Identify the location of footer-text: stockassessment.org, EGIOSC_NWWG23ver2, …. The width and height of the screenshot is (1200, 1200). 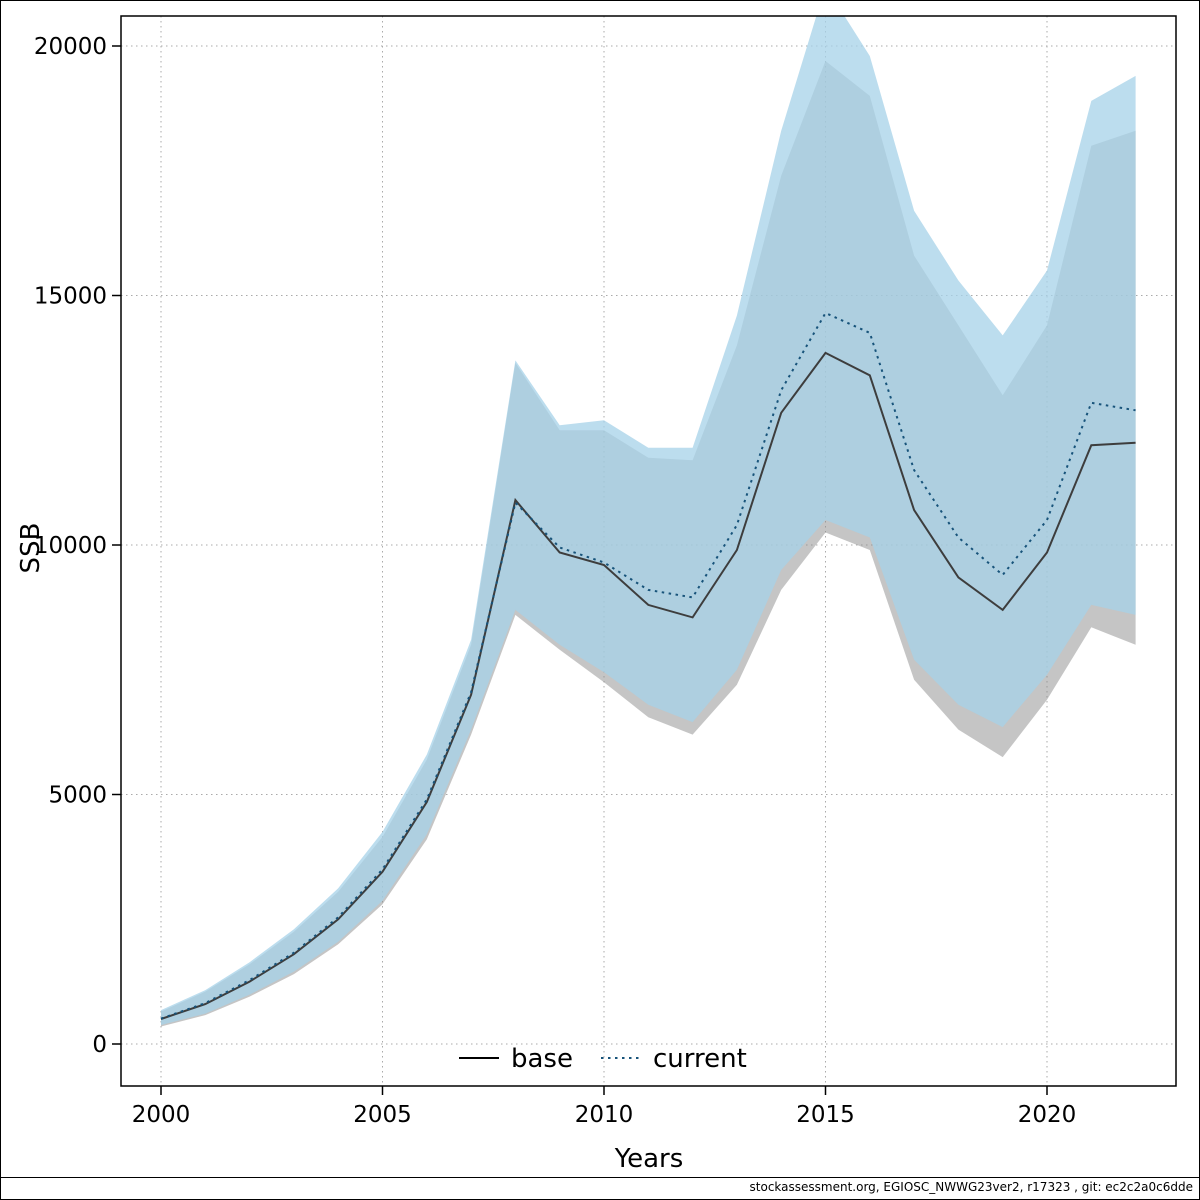
(971, 1187).